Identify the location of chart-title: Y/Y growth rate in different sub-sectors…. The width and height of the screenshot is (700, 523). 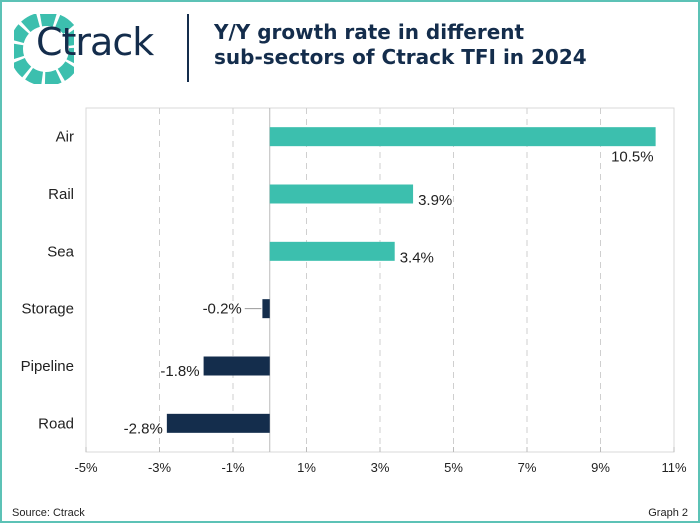
(400, 45).